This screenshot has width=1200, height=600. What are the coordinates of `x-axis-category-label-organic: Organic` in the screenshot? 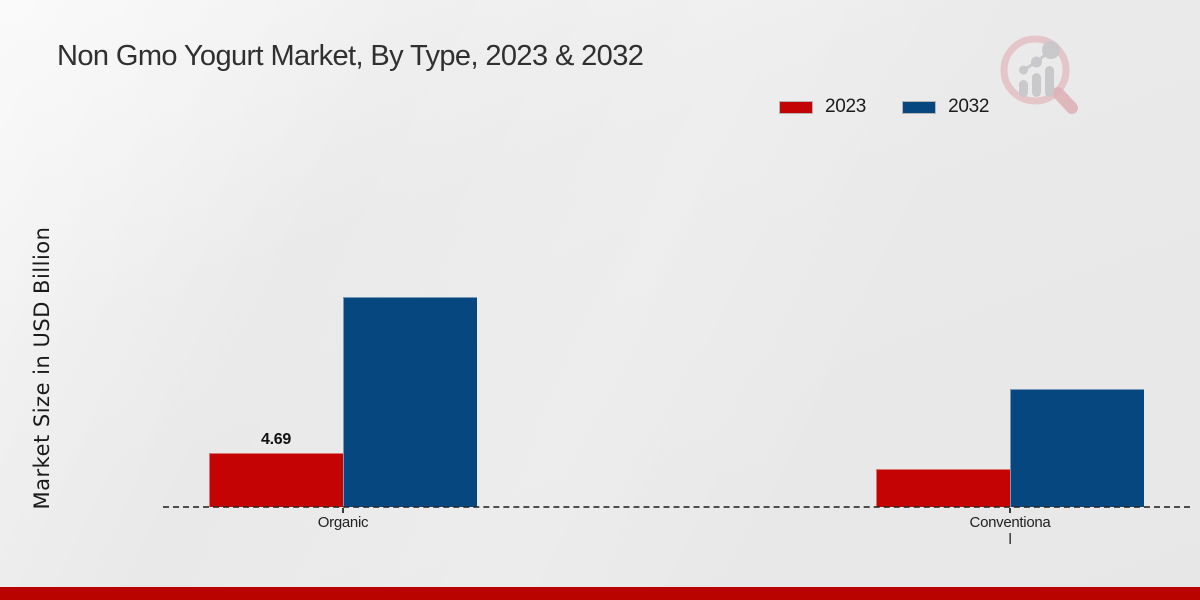 It's located at (343, 522).